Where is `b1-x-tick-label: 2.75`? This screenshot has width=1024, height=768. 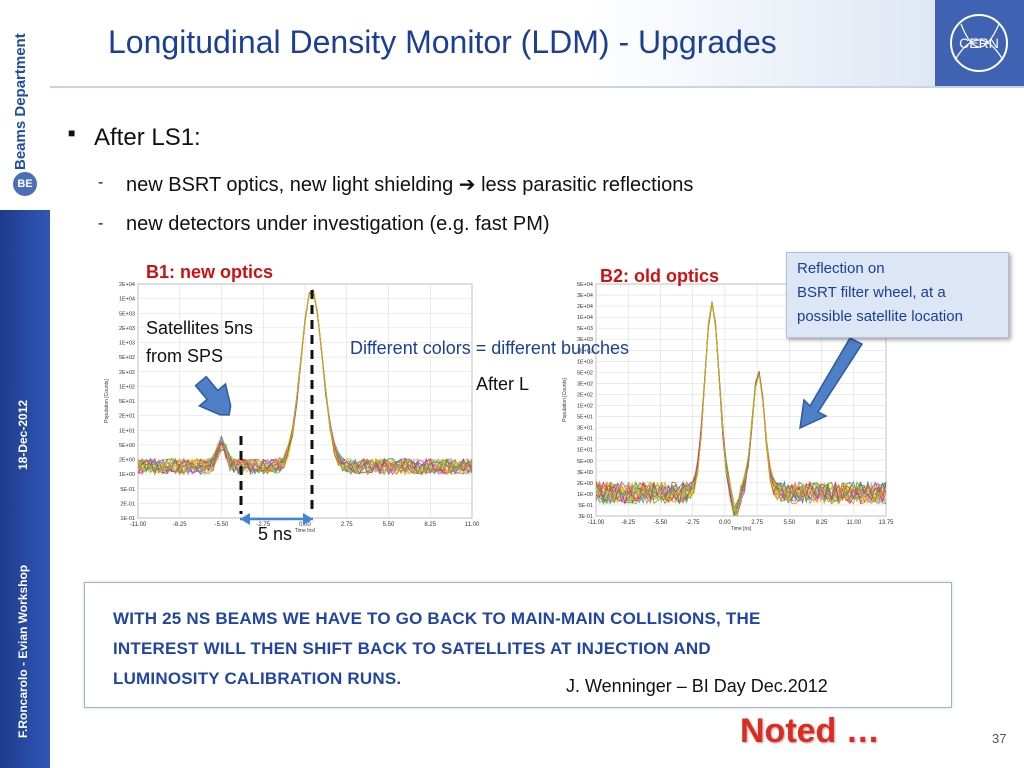 b1-x-tick-label: 2.75 is located at coordinates (347, 525).